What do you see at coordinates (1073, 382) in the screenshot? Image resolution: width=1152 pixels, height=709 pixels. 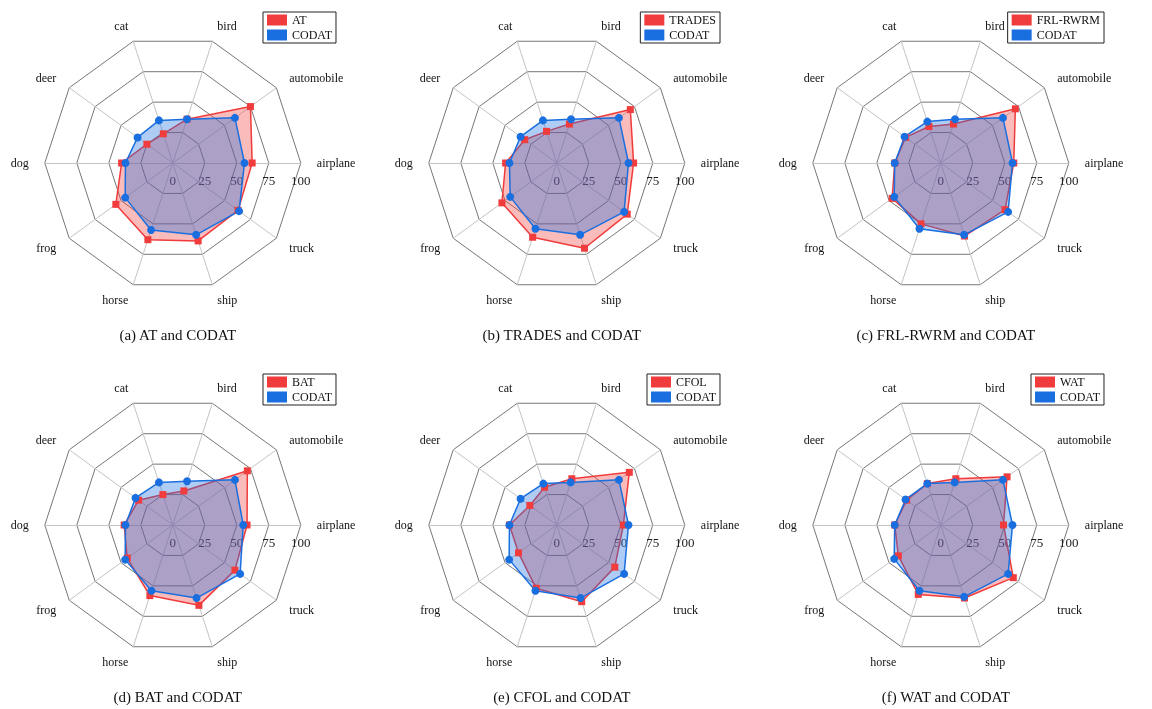 I see `legend-label: WAT` at bounding box center [1073, 382].